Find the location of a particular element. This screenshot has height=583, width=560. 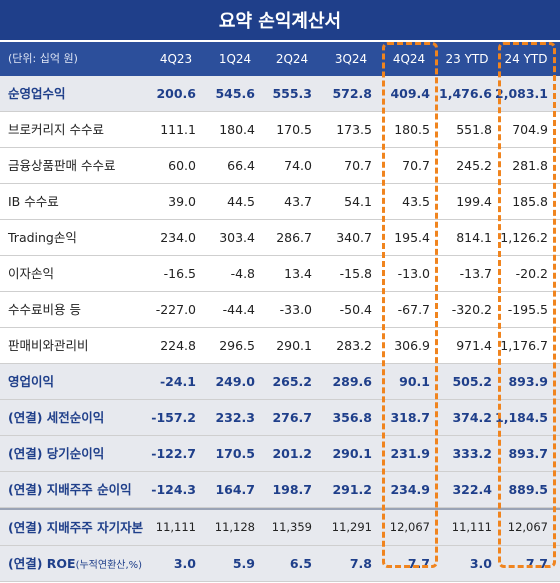

value-cell: 245.2 is located at coordinates (474, 165).